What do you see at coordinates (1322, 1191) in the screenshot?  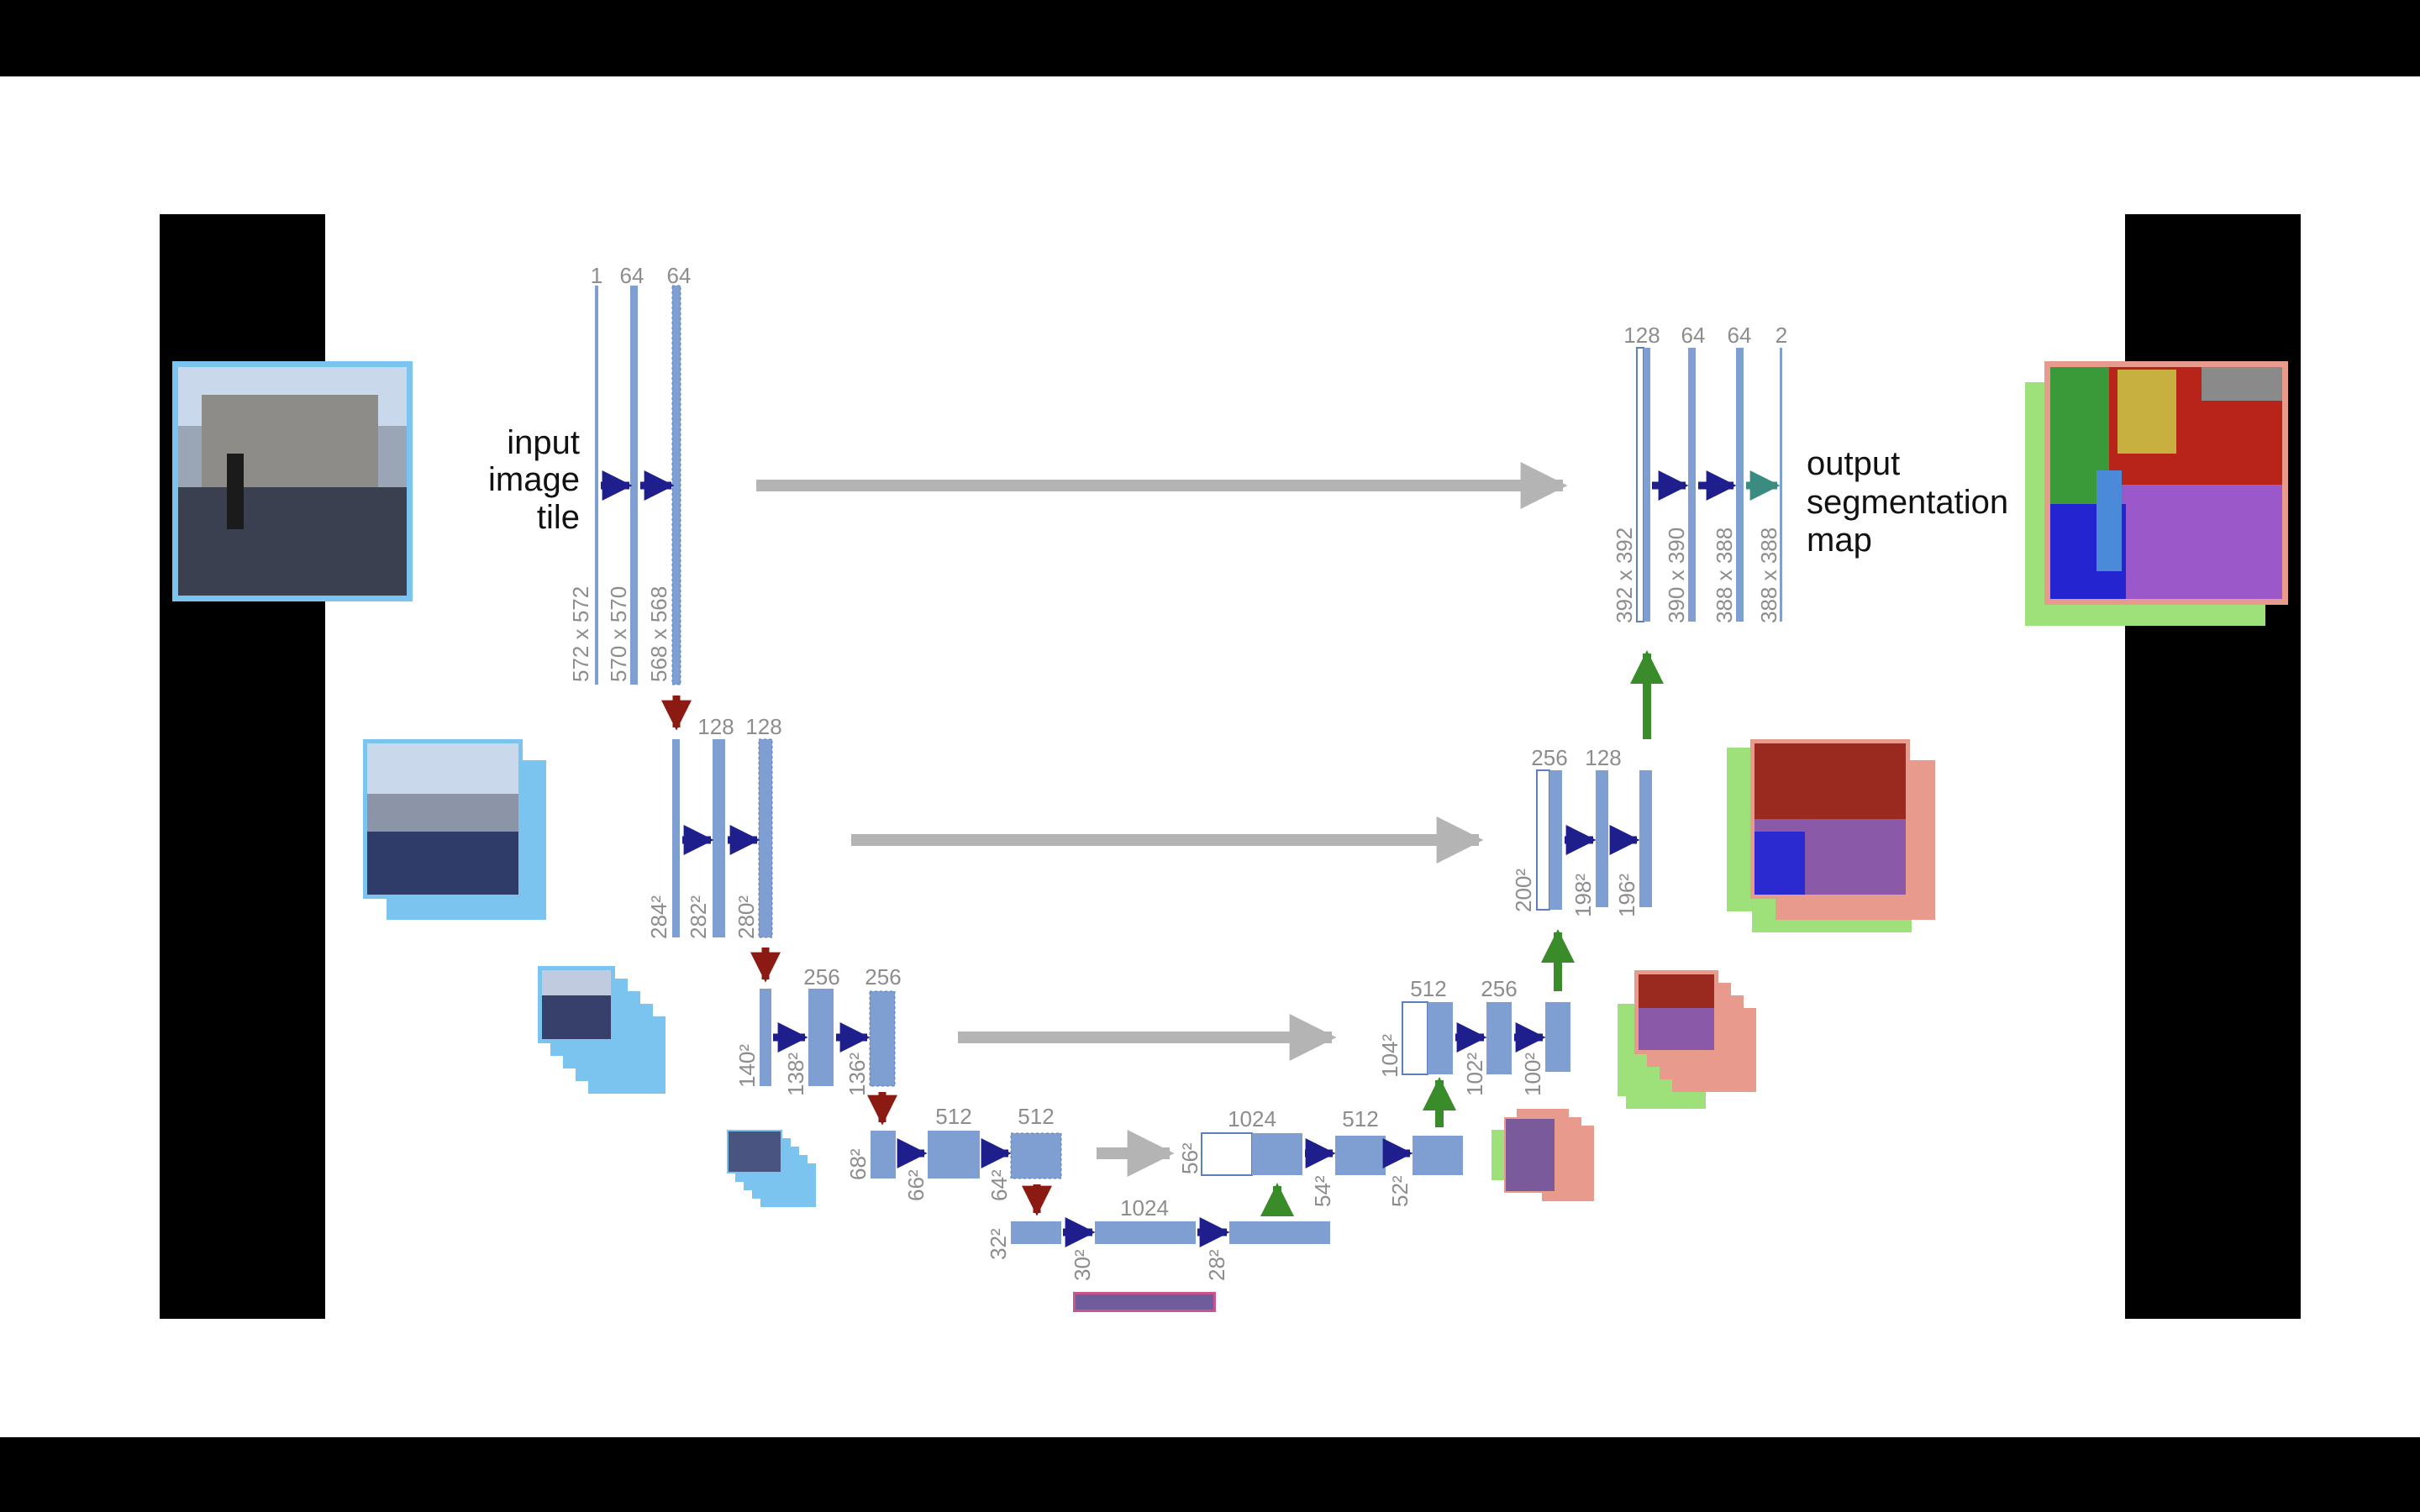 I see `size-label-dec4-a: 54²` at bounding box center [1322, 1191].